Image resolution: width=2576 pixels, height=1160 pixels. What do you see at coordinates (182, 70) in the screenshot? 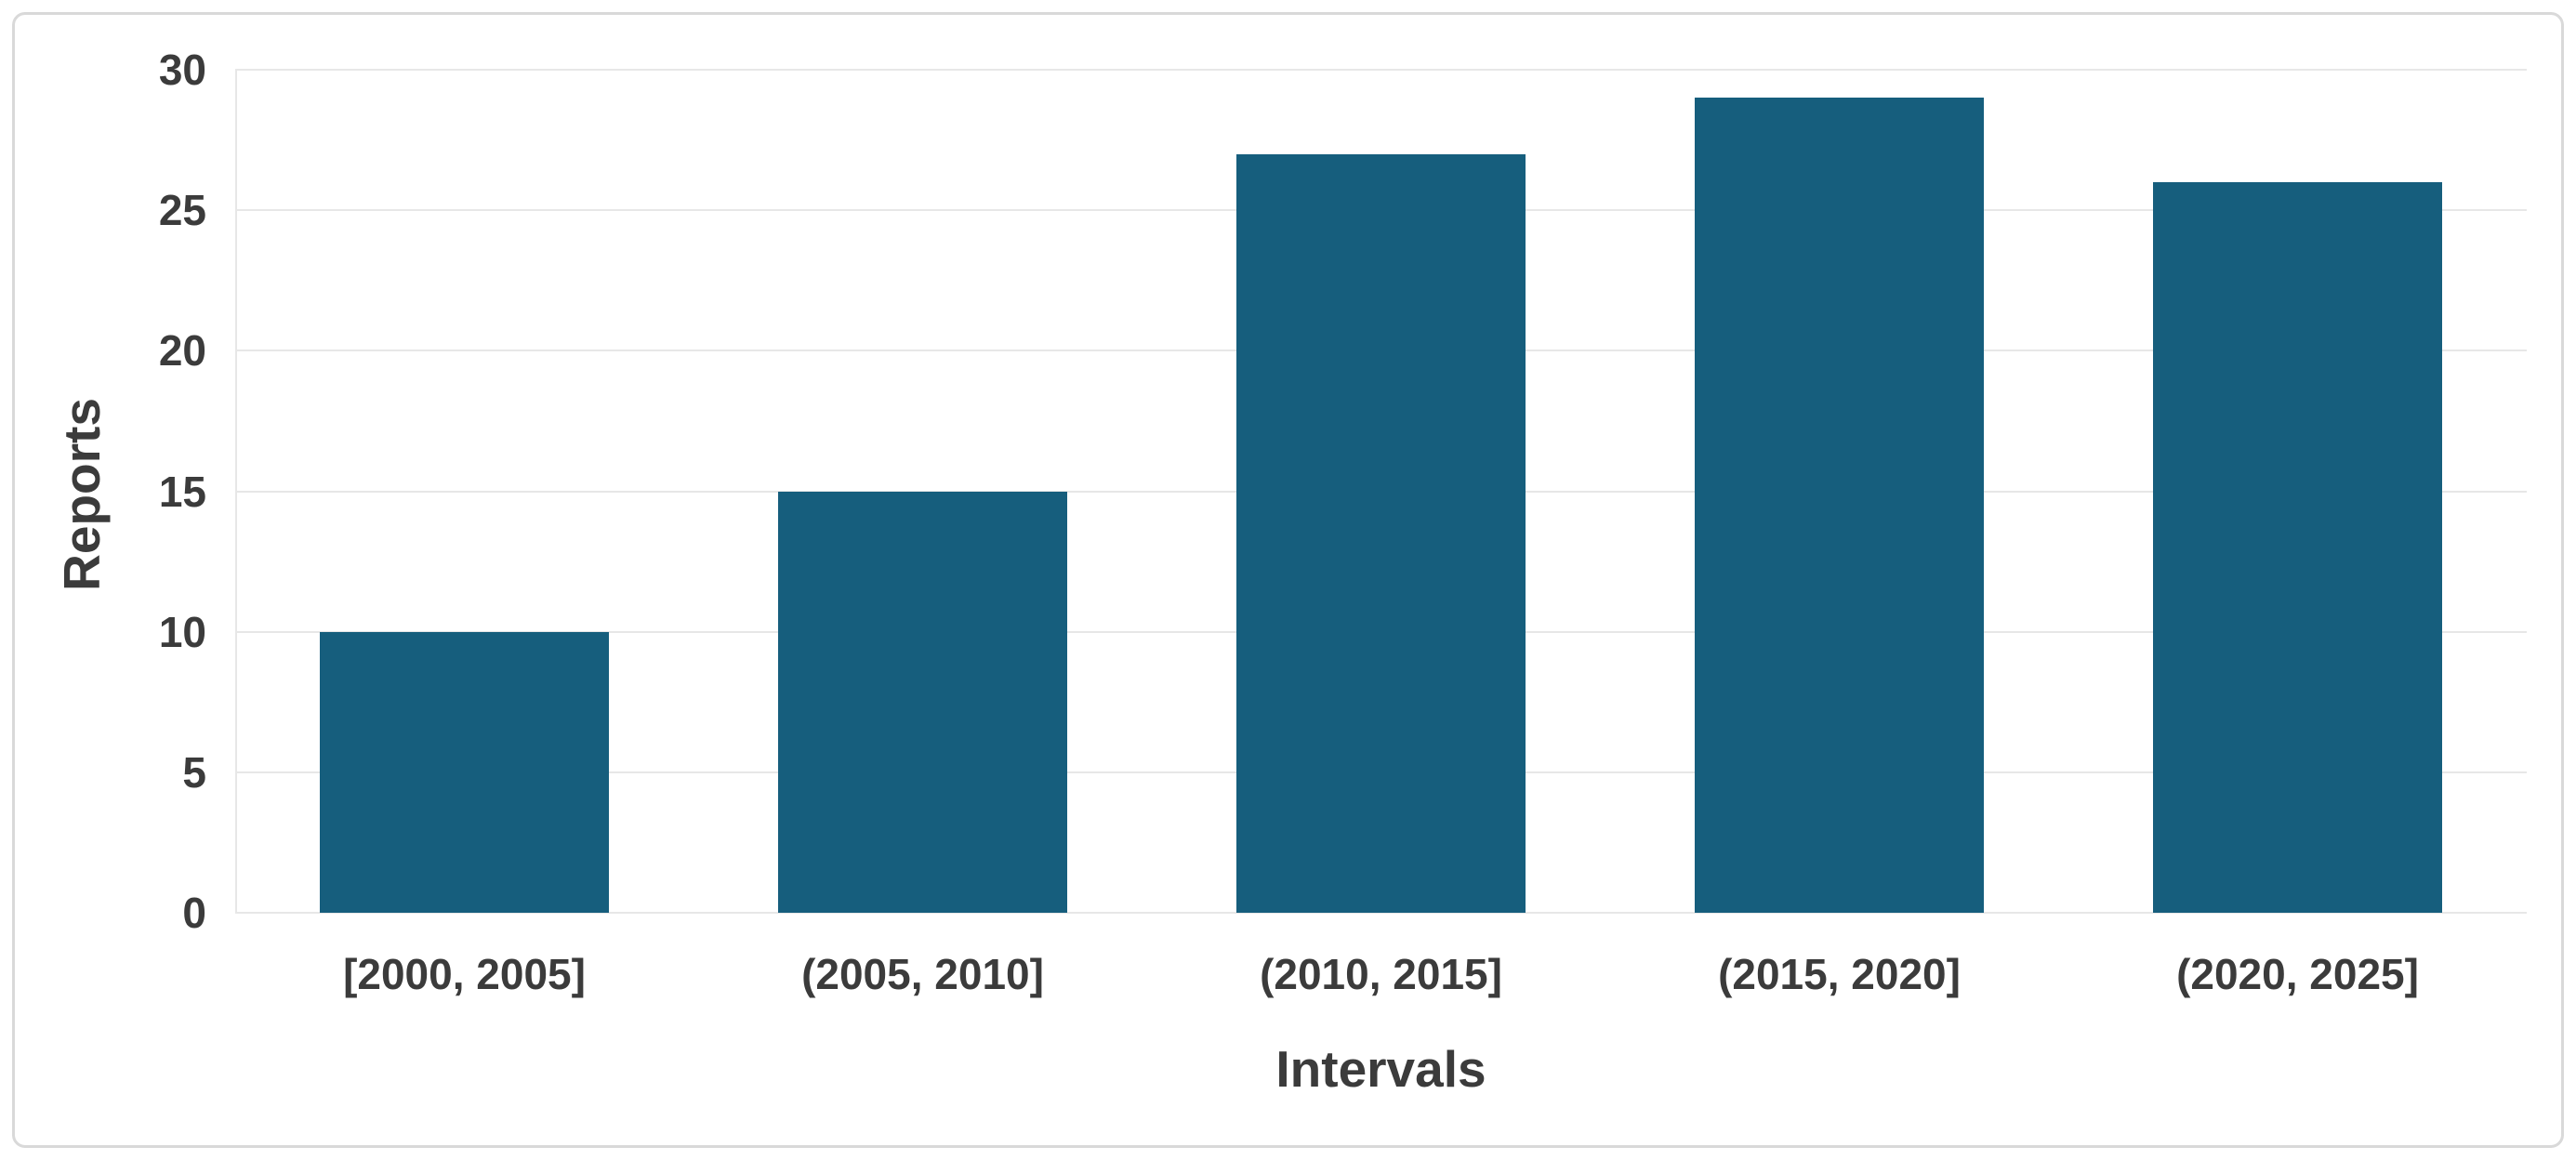
I see `y-tick-label-30: 30` at bounding box center [182, 70].